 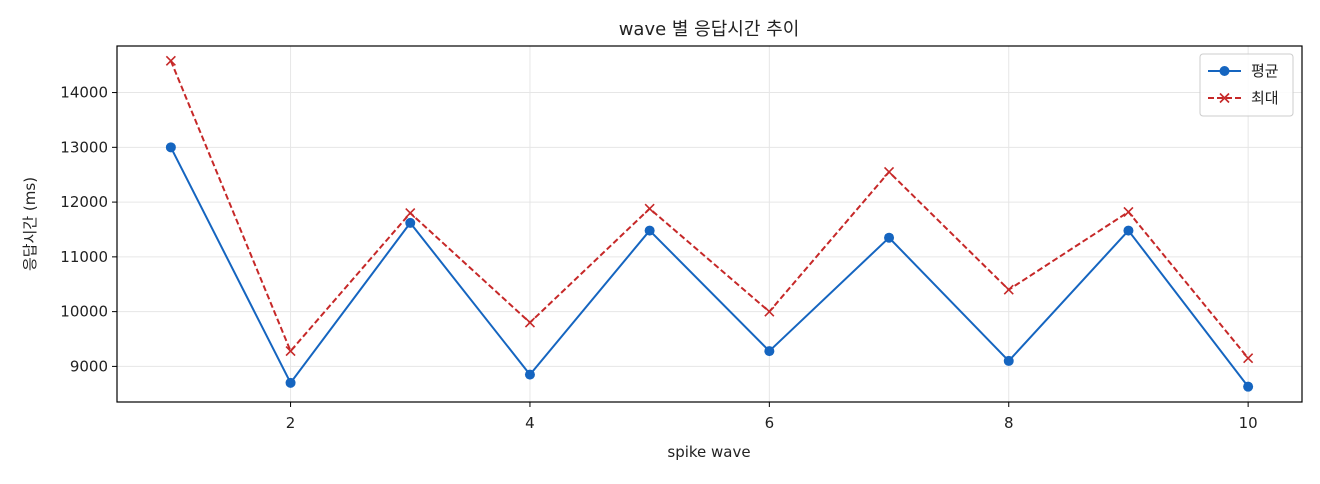 I want to click on x-tick-label: 6, so click(x=770, y=423).